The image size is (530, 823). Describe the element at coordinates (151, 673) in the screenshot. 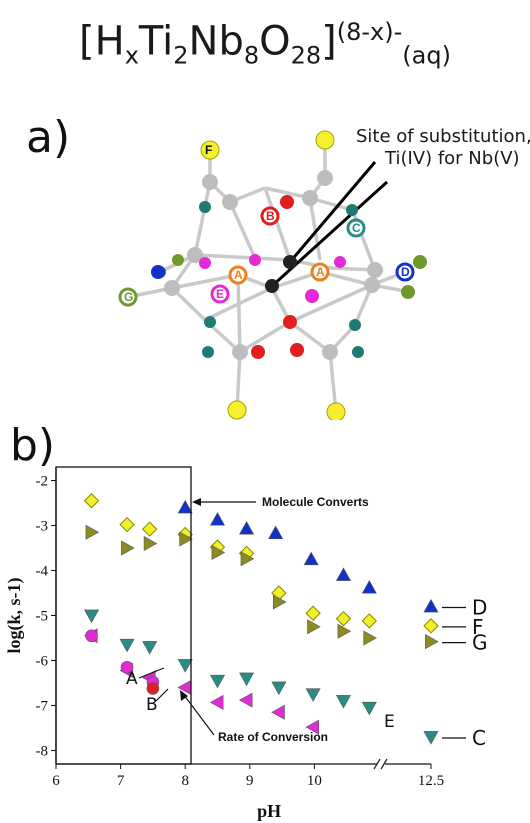

I see `leader-line-a` at that location.